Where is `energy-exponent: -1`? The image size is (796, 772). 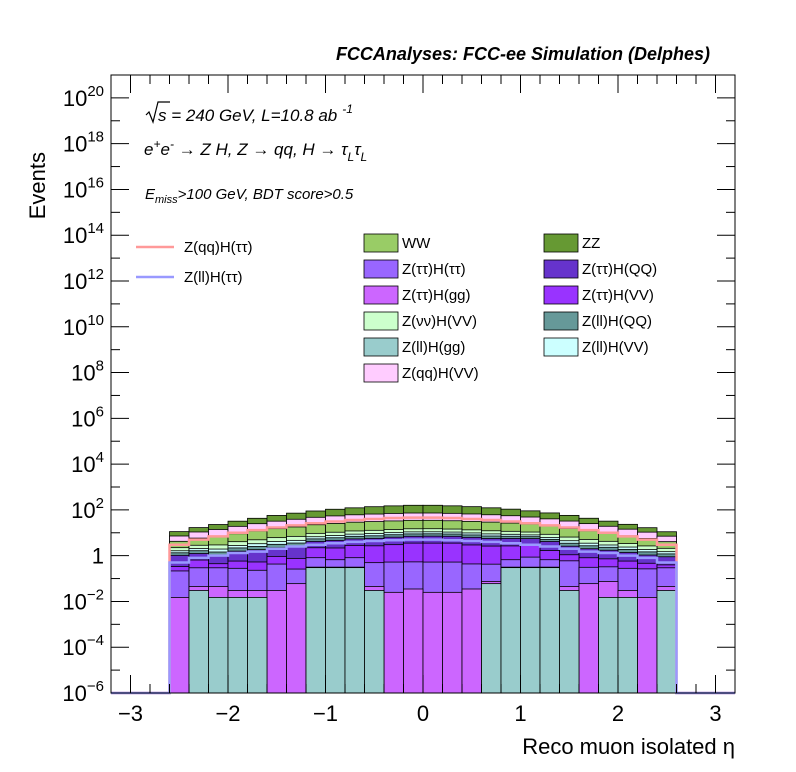 energy-exponent: -1 is located at coordinates (347, 109).